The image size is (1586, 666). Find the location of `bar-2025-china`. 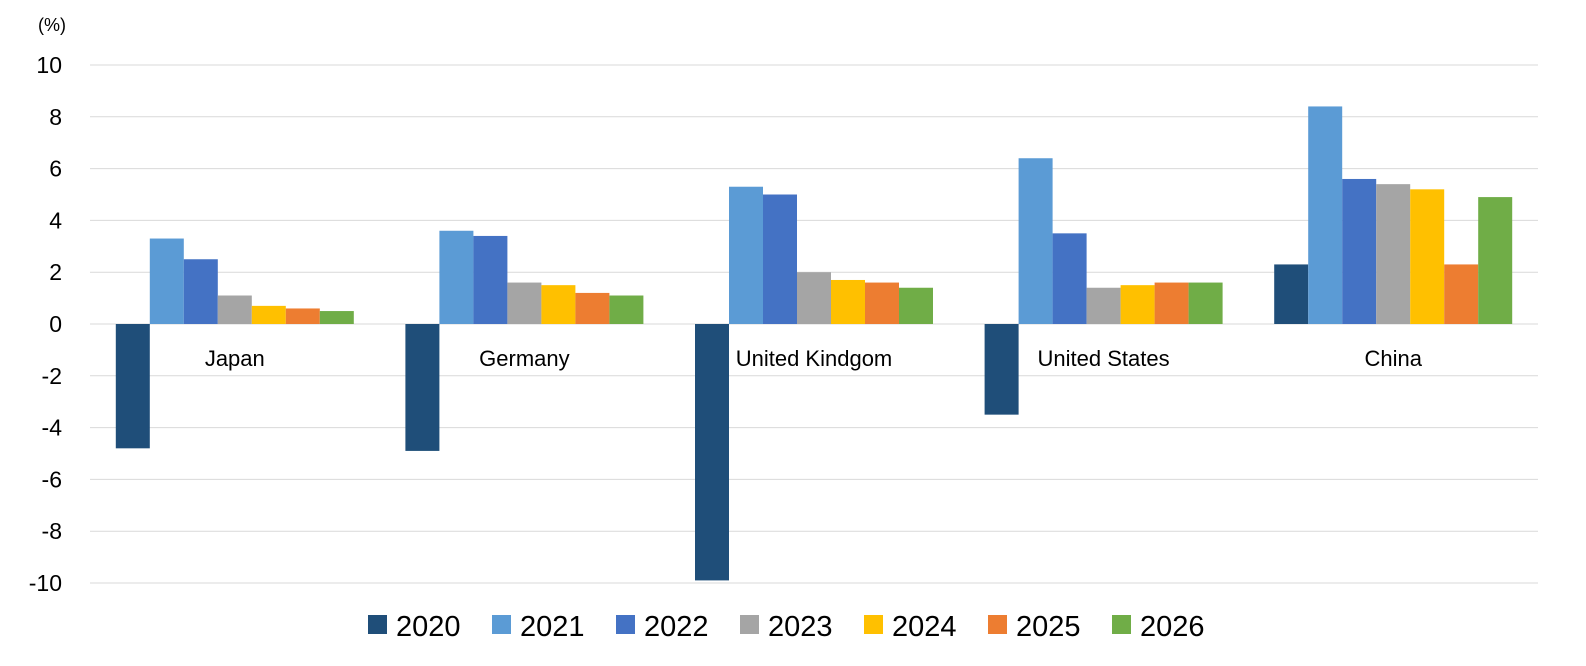

bar-2025-china is located at coordinates (1461, 294).